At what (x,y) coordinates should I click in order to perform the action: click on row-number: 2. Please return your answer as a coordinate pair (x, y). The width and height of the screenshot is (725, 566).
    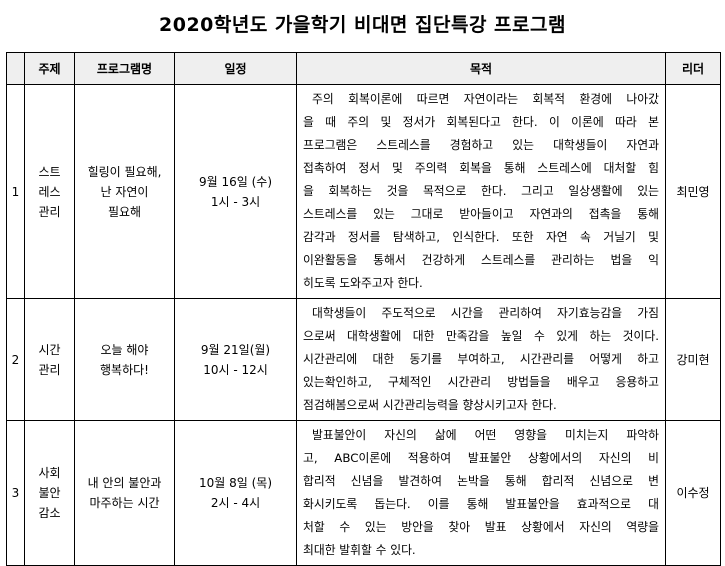
    Looking at the image, I should click on (15, 359).